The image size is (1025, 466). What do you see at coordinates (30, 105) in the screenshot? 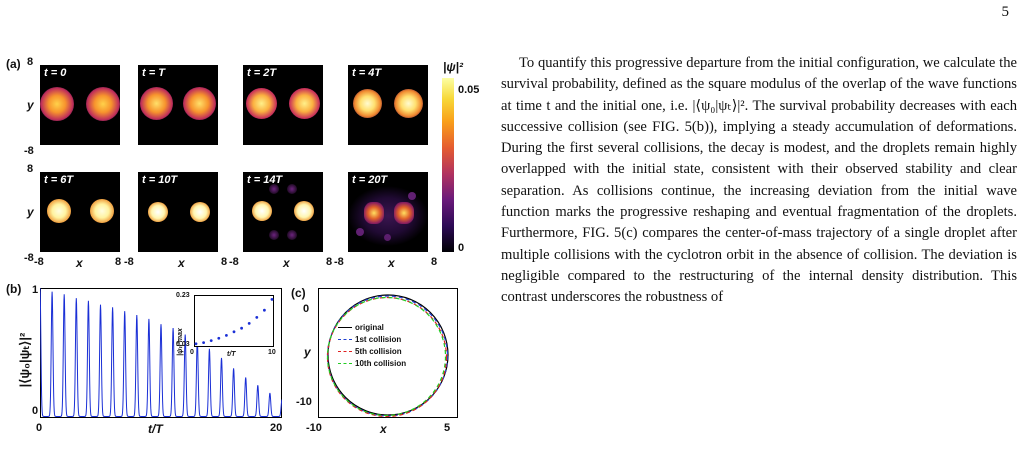
I see `y-axis-label-row1: y` at bounding box center [30, 105].